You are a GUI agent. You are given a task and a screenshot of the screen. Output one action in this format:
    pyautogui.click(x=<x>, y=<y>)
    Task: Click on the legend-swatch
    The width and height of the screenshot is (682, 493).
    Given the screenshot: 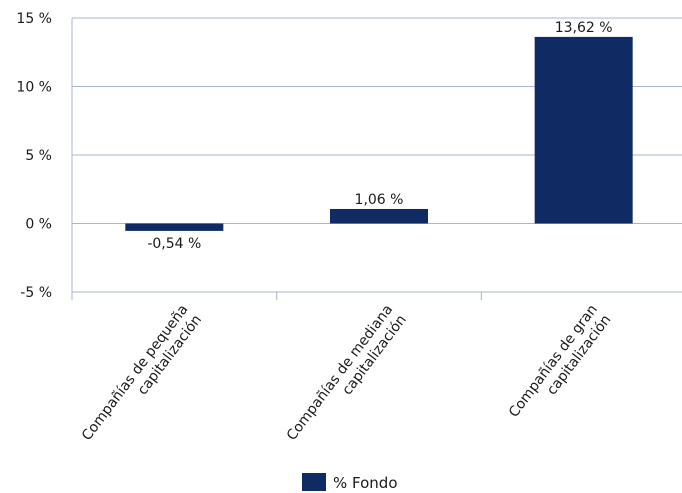 What is the action you would take?
    pyautogui.click(x=314, y=482)
    